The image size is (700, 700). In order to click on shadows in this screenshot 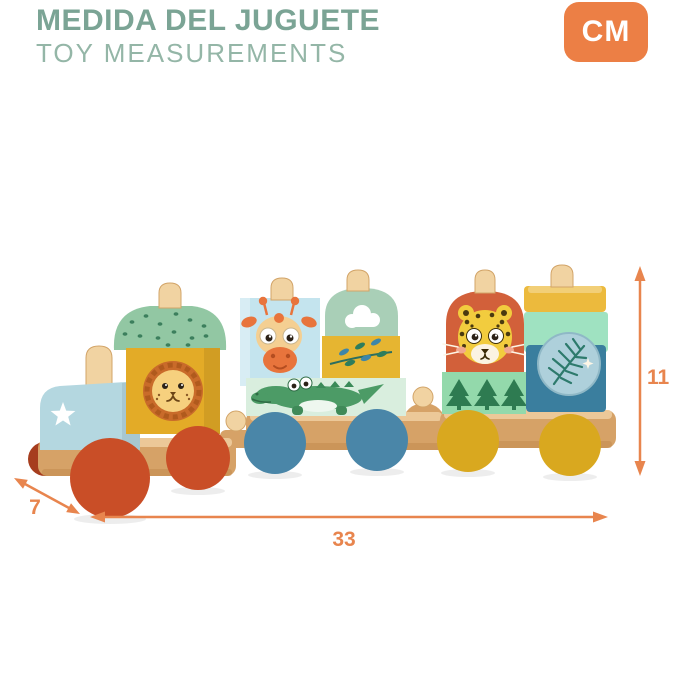, I will do `click(335, 496)`.